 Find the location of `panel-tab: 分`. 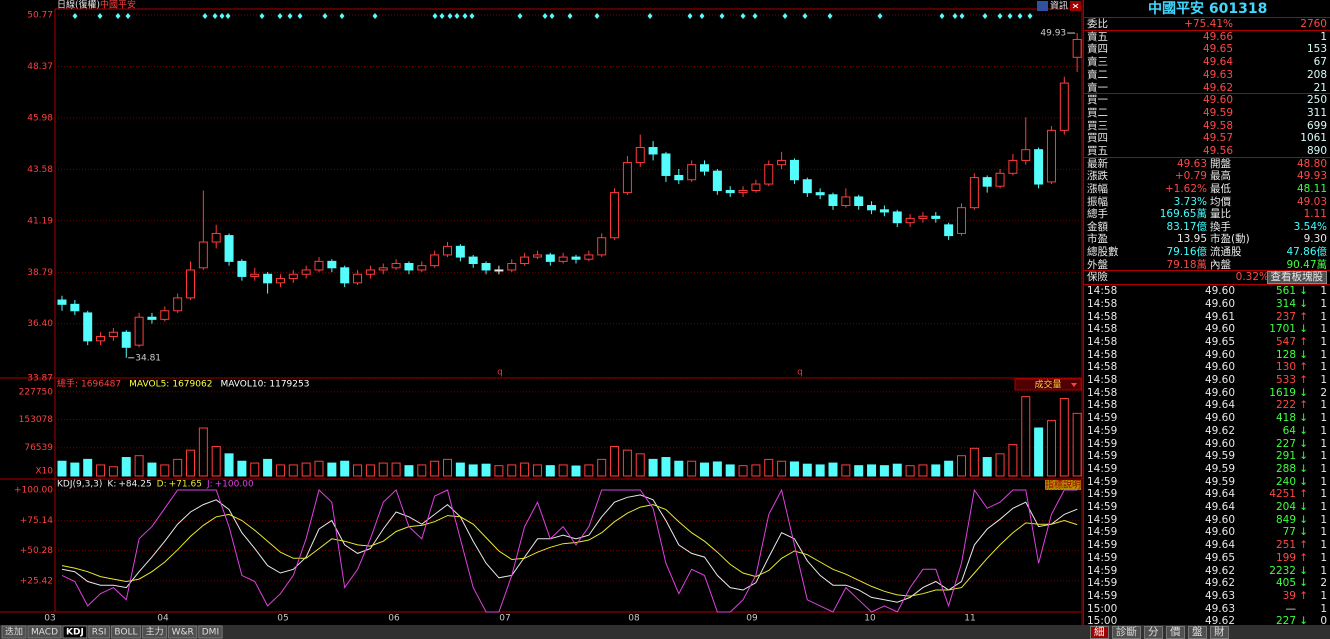

panel-tab: 分 is located at coordinates (1153, 632).